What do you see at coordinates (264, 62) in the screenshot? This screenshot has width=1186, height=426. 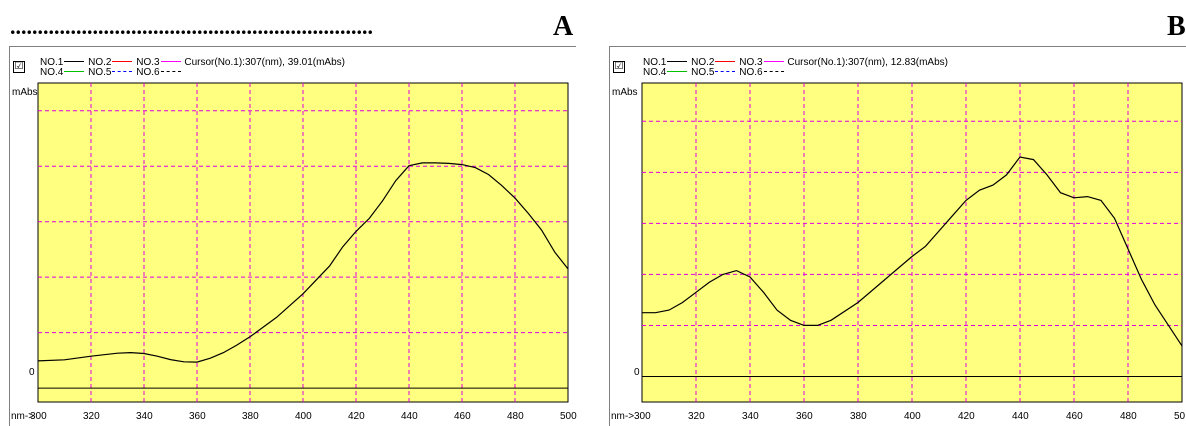 I see `cursor-readout: Cursor(No.1):307(nm), 39.01(mAbs)` at bounding box center [264, 62].